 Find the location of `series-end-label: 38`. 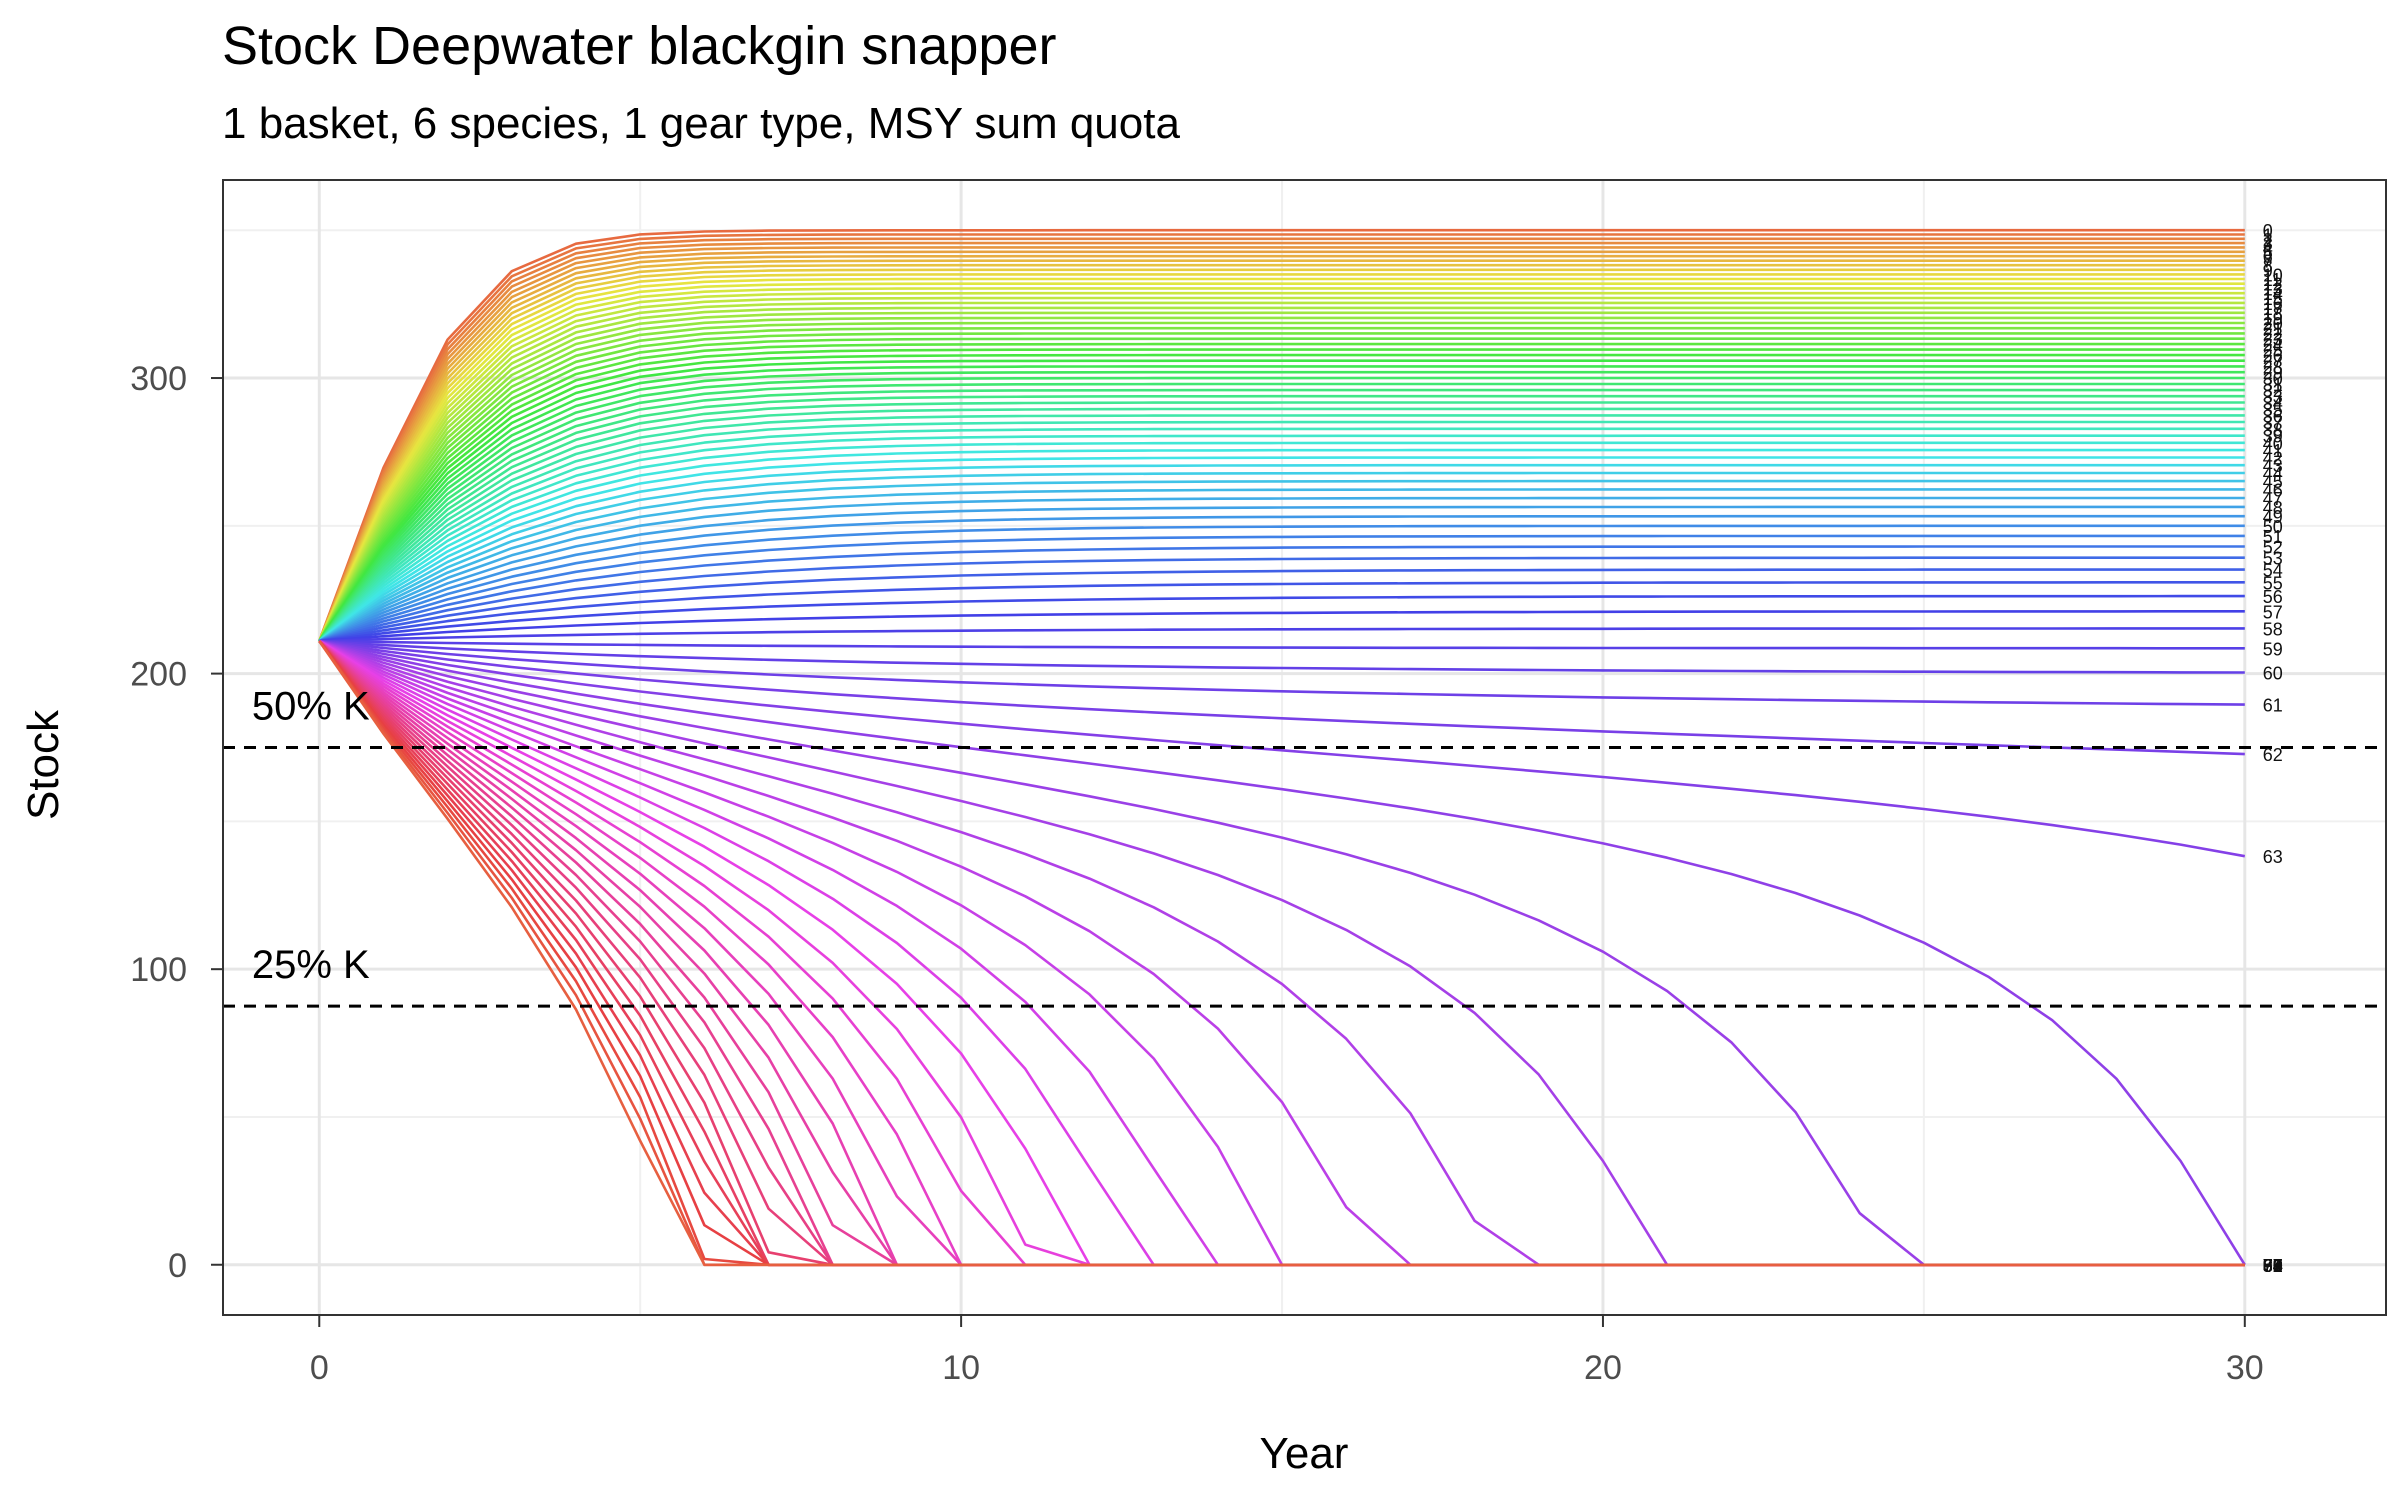

series-end-label: 38 is located at coordinates (2273, 430).